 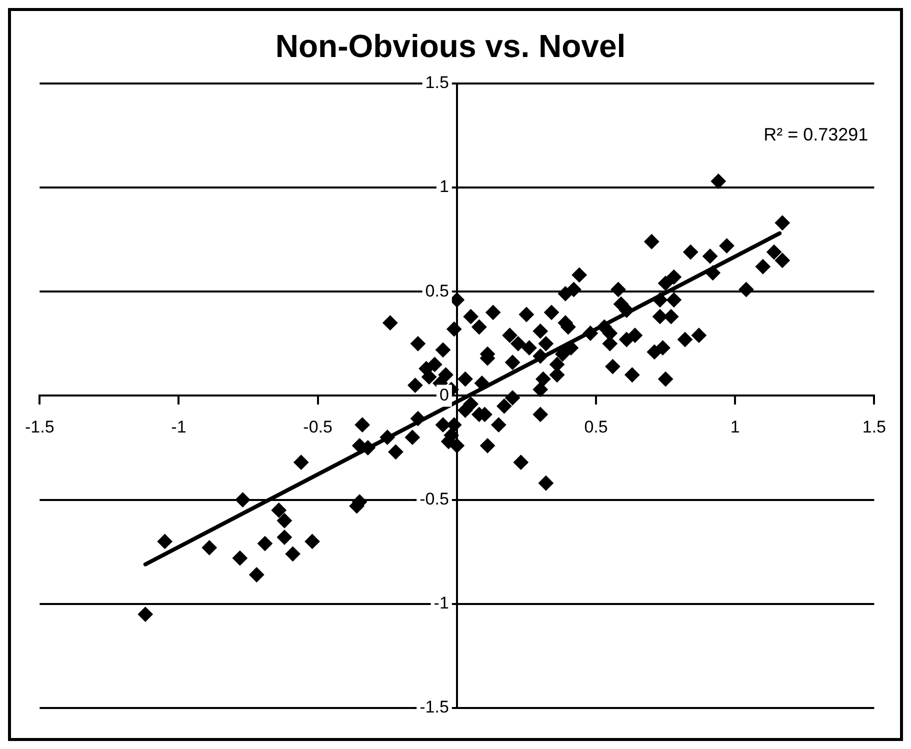 What do you see at coordinates (735, 427) in the screenshot?
I see `x-tick-label: 1` at bounding box center [735, 427].